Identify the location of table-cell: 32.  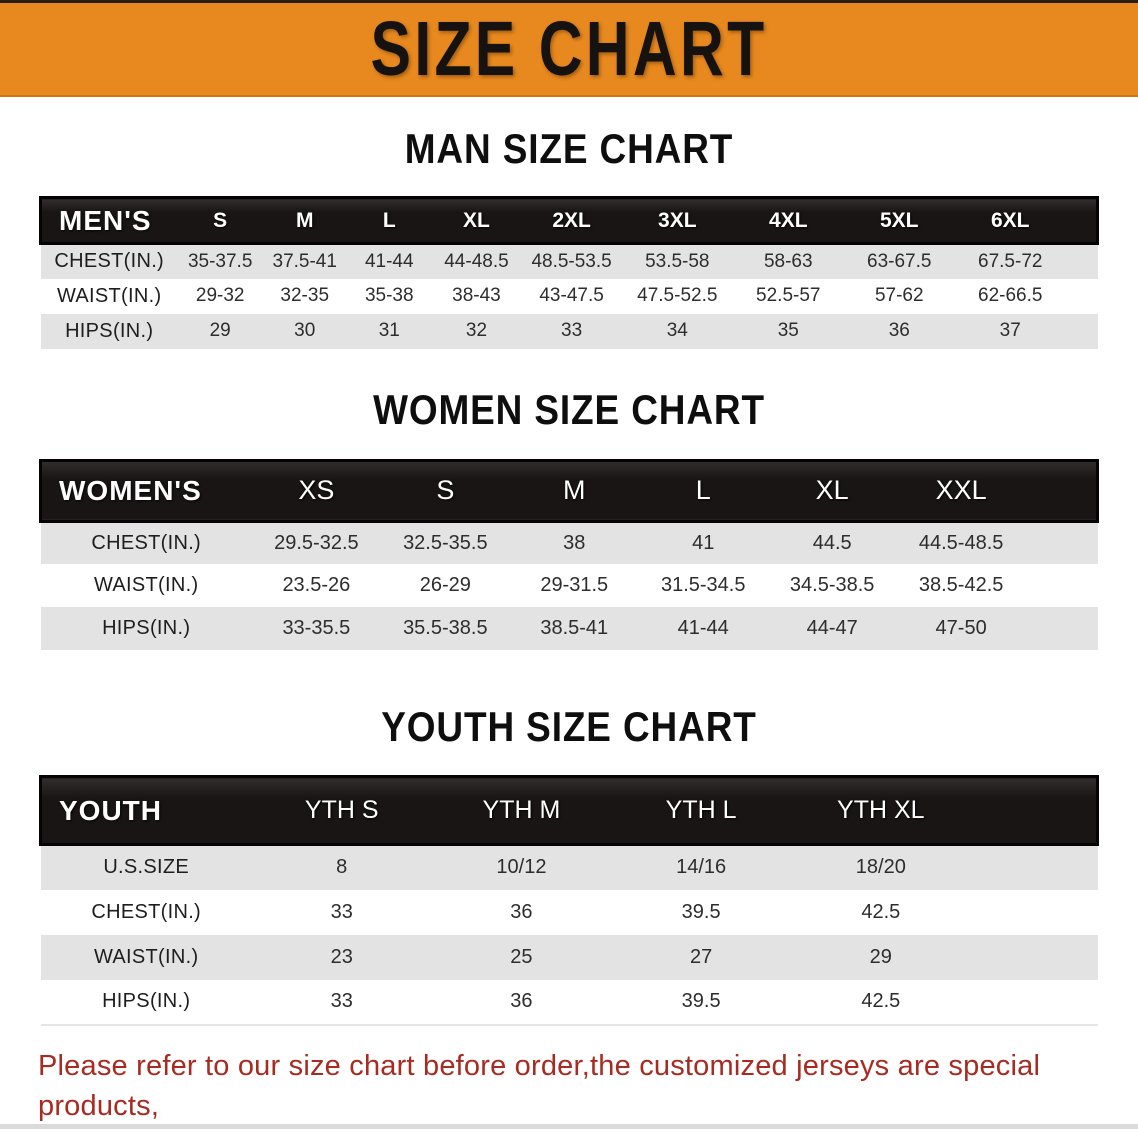
(476, 330).